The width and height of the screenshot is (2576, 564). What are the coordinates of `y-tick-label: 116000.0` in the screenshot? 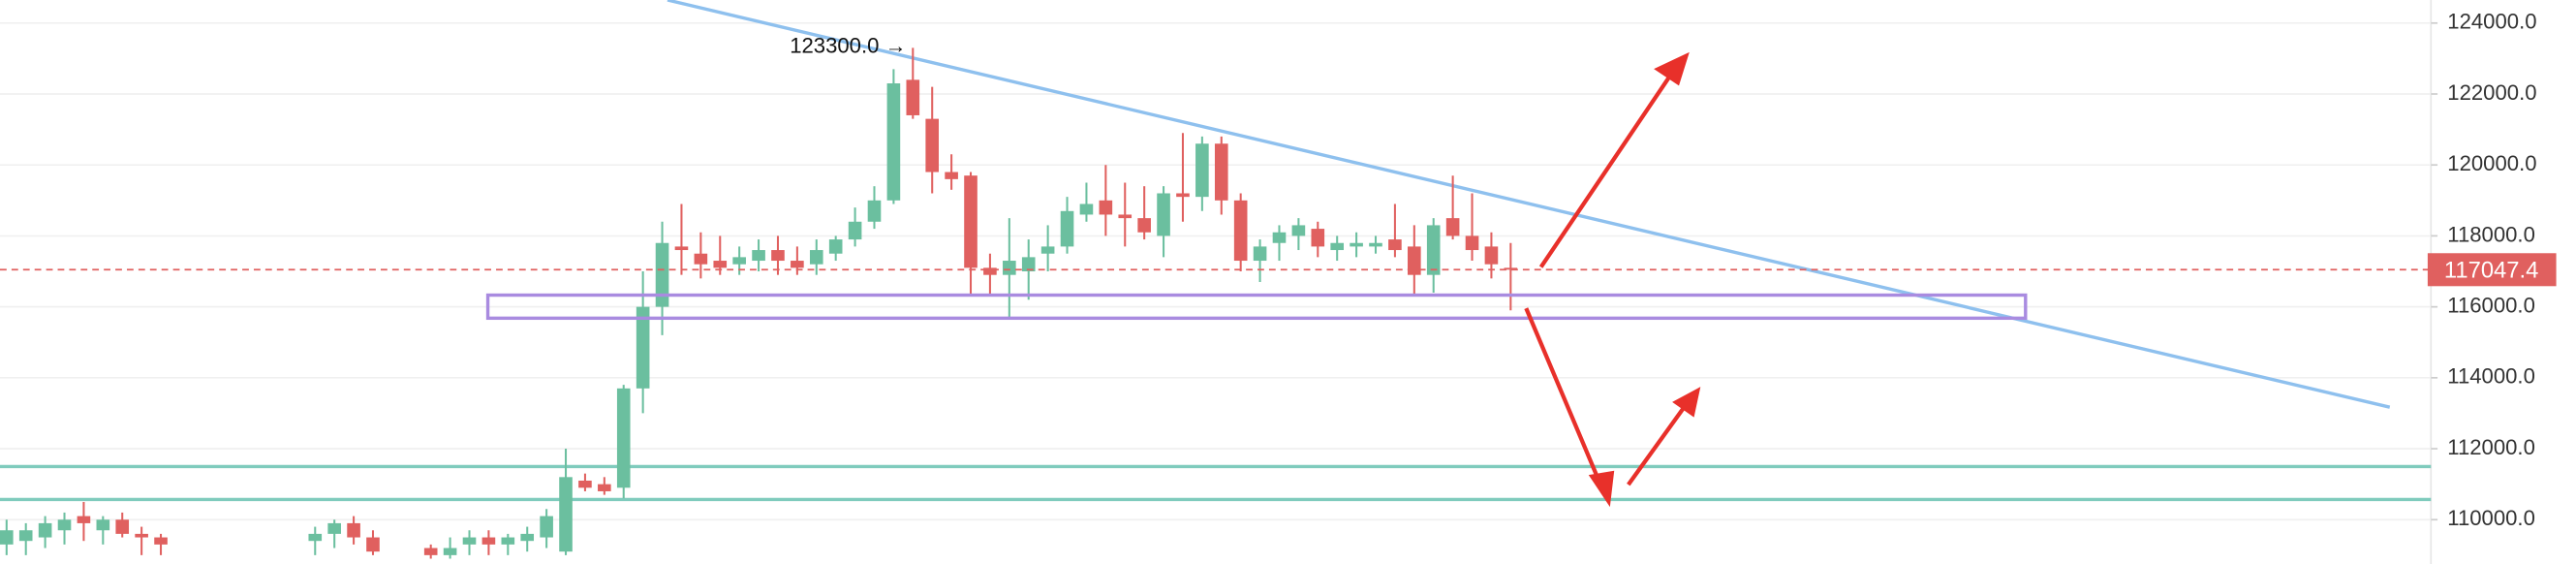 It's located at (2491, 305).